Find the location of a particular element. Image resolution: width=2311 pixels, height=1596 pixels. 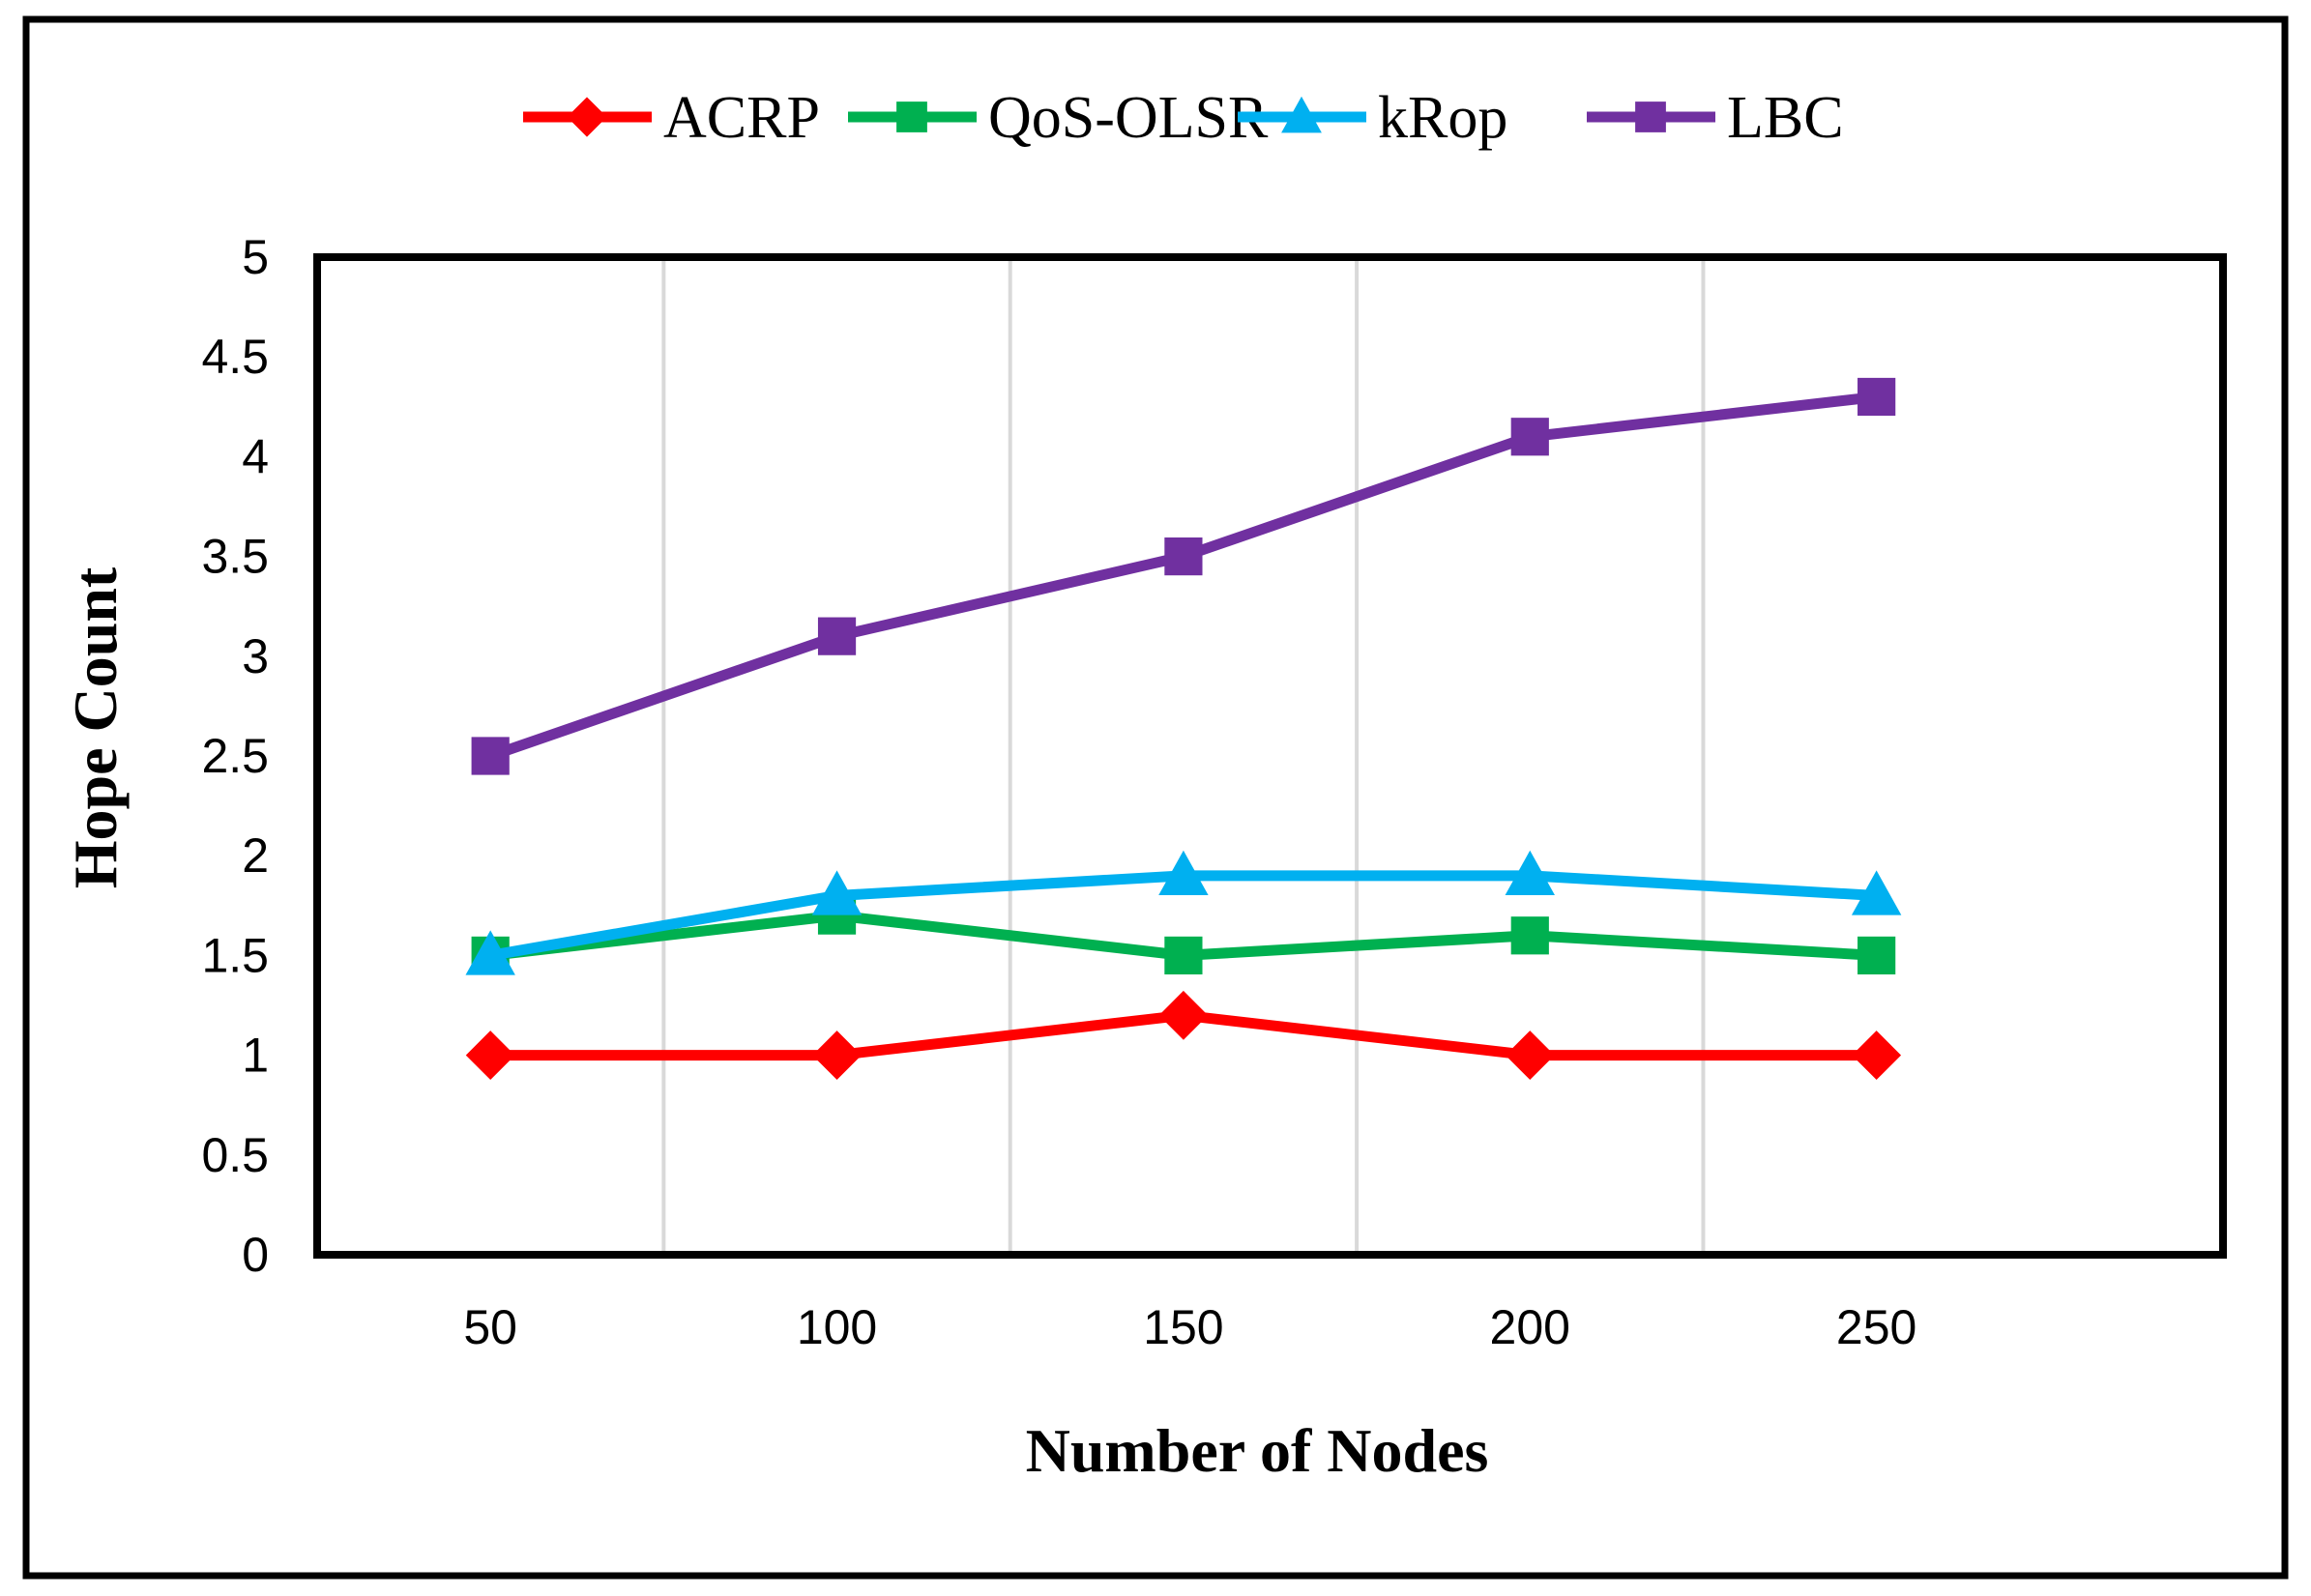

legend-item-krop: kRop is located at coordinates (1373, 118).